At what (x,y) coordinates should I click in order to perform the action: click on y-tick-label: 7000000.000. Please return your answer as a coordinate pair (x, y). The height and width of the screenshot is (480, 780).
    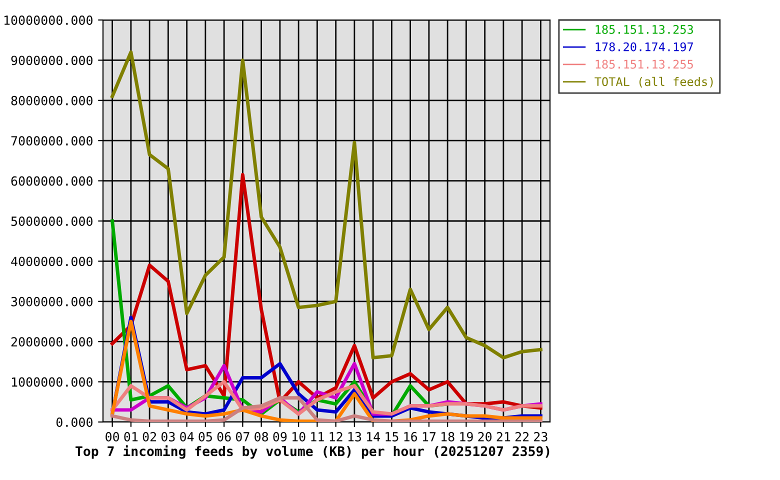
    Looking at the image, I should click on (51, 141).